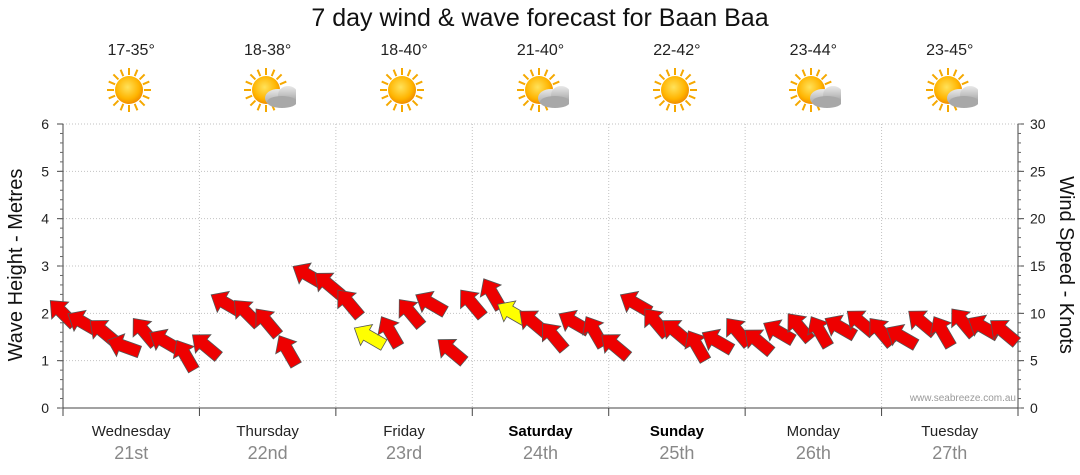 Image resolution: width=1080 pixels, height=475 pixels. Describe the element at coordinates (267, 431) in the screenshot. I see `day-label: Thursday` at that location.